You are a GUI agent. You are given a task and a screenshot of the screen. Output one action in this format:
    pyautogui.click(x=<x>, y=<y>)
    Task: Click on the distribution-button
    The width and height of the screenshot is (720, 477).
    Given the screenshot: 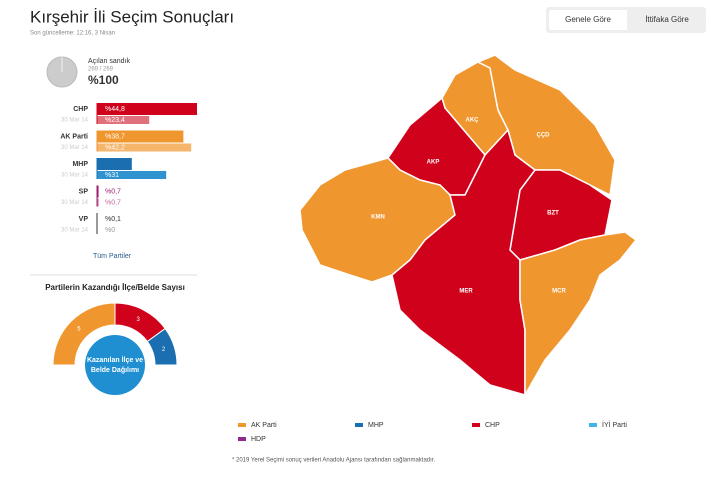 What is the action you would take?
    pyautogui.click(x=115, y=365)
    